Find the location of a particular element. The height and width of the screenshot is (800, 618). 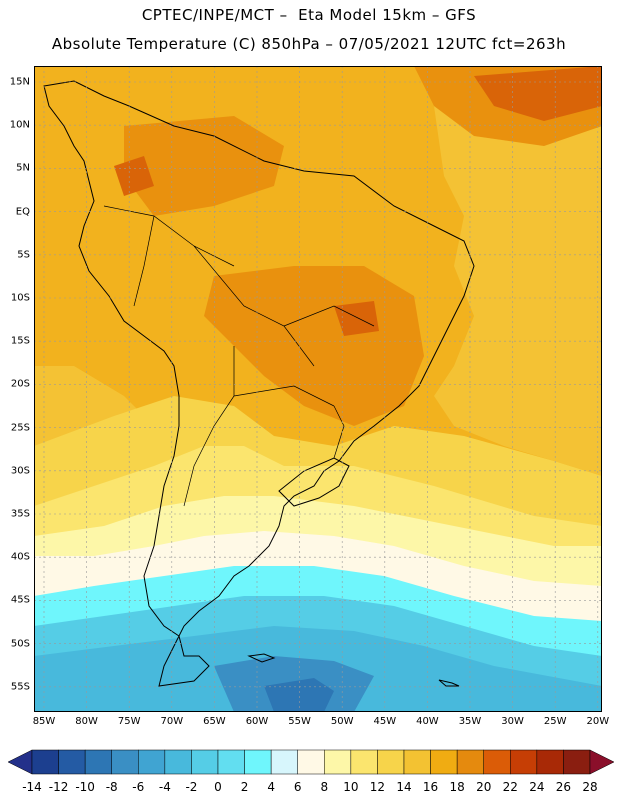

latitude-label: 30S is located at coordinates (20, 471).